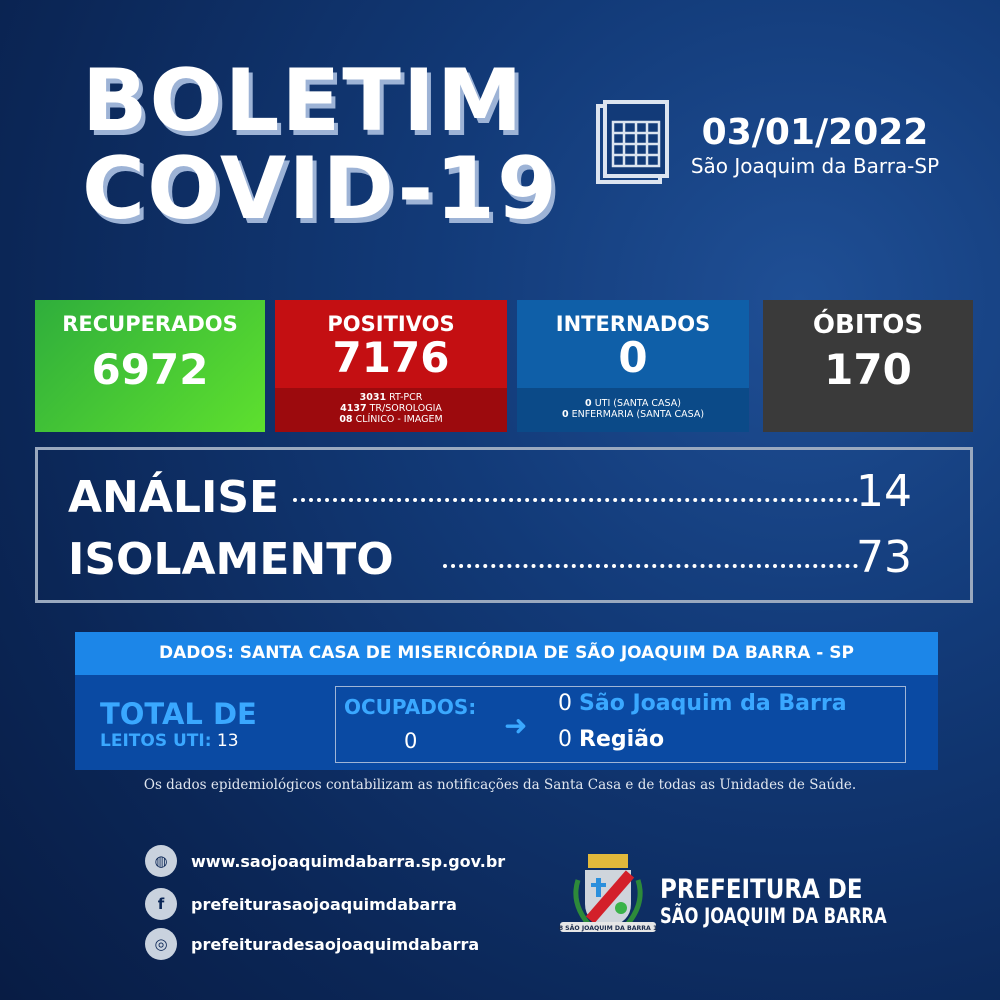  I want to click on card-obitos: ÓBITOS 170, so click(868, 366).